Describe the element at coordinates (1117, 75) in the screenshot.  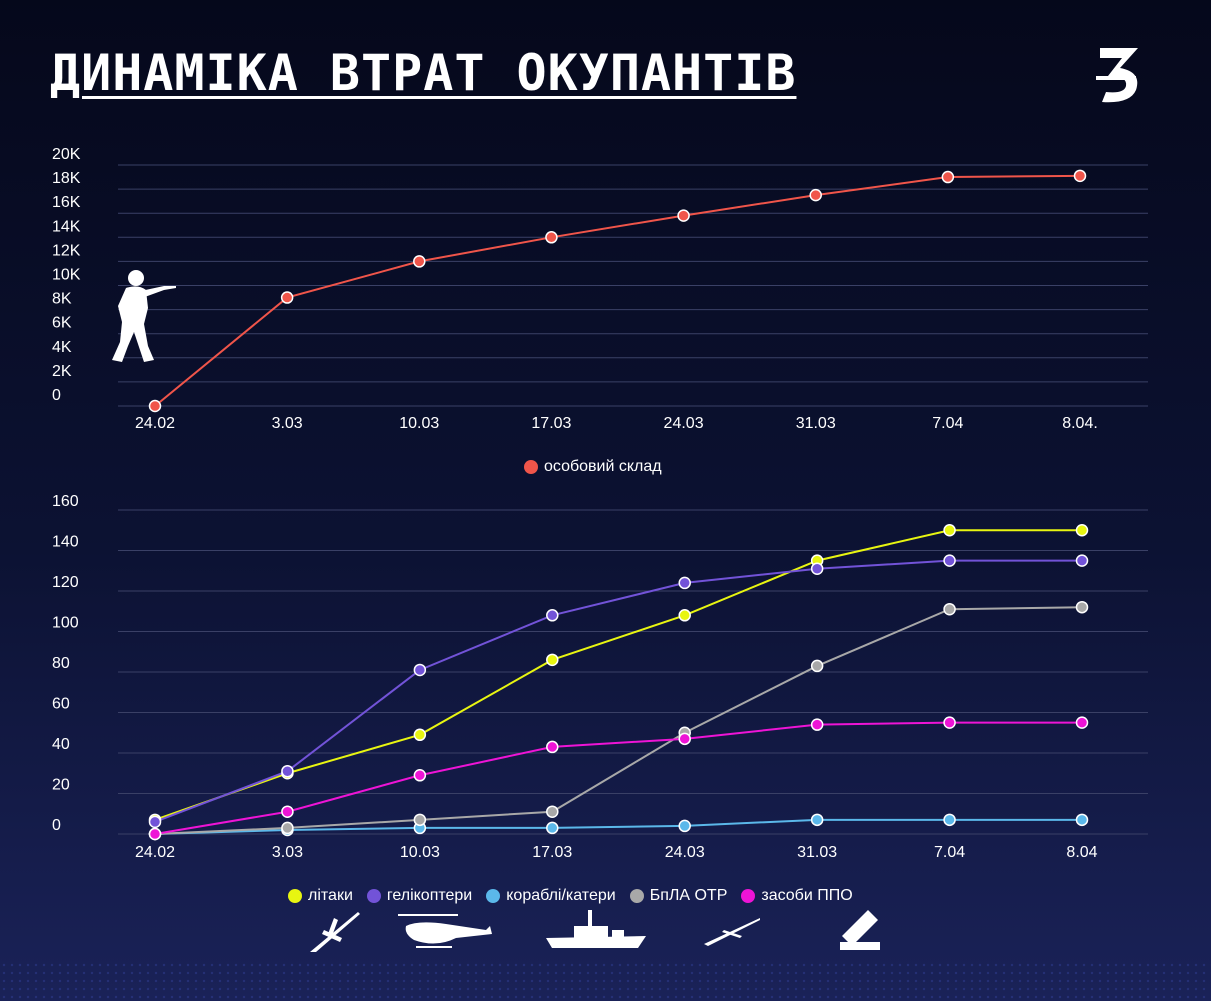
I see `logo-icon` at that location.